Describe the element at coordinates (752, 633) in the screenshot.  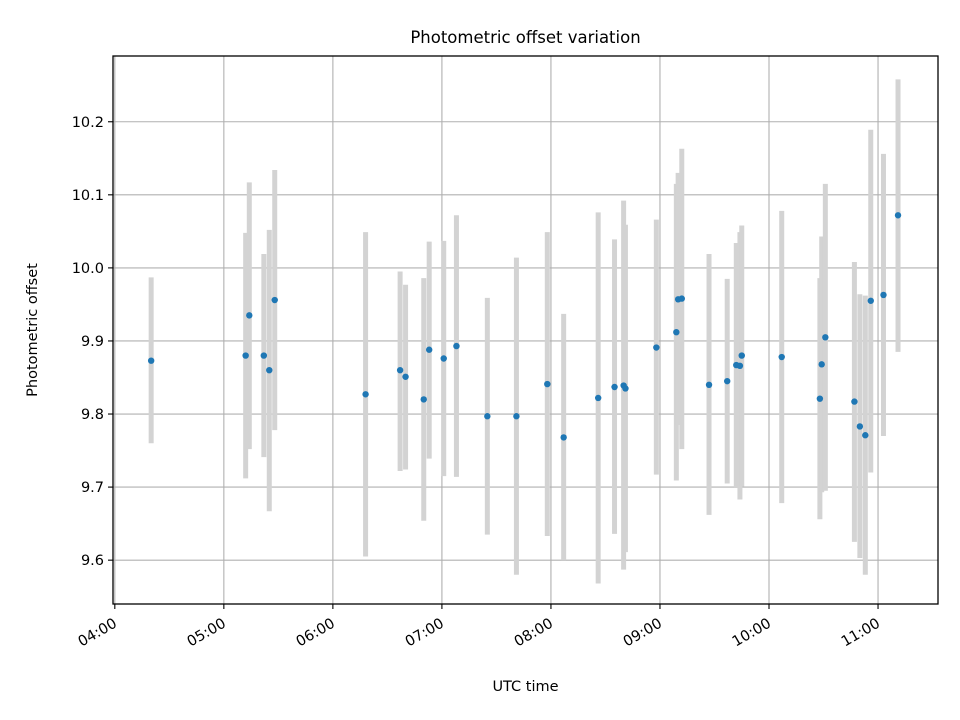
I see `x-tick-label: 10:00` at that location.